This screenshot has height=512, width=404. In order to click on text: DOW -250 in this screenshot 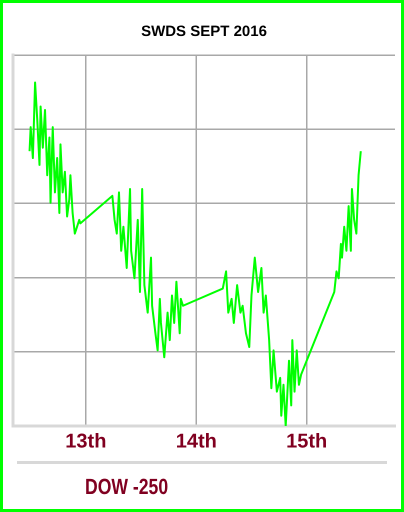, I will do `click(126, 487)`.